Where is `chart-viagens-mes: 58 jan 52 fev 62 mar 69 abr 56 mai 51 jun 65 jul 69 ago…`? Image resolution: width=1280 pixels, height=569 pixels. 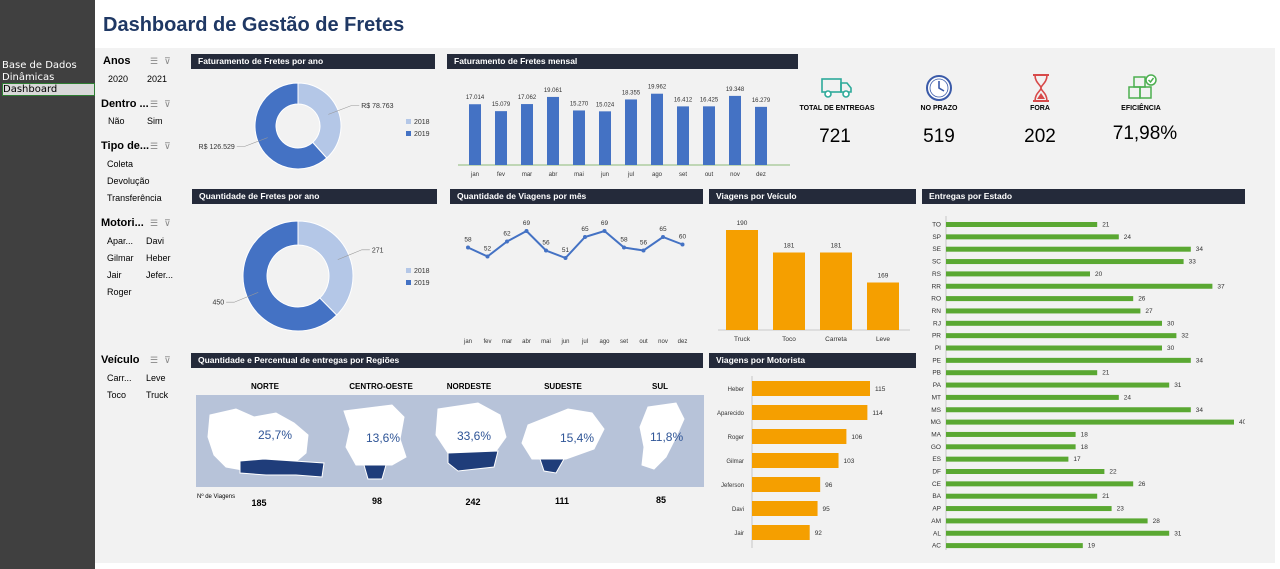
chart-viagens-mes: 58 jan 52 fev 62 mar 69 abr 56 mai 51 jun 65 jul 69 ago… is located at coordinates (575, 282).